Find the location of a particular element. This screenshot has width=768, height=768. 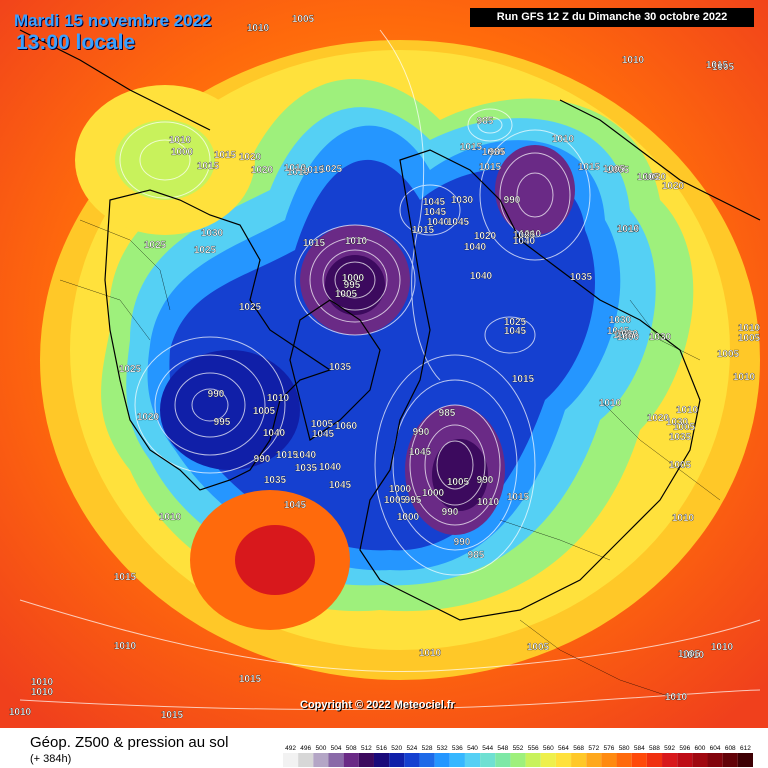

legend-tick-label: 564 is located at coordinates (563, 748).